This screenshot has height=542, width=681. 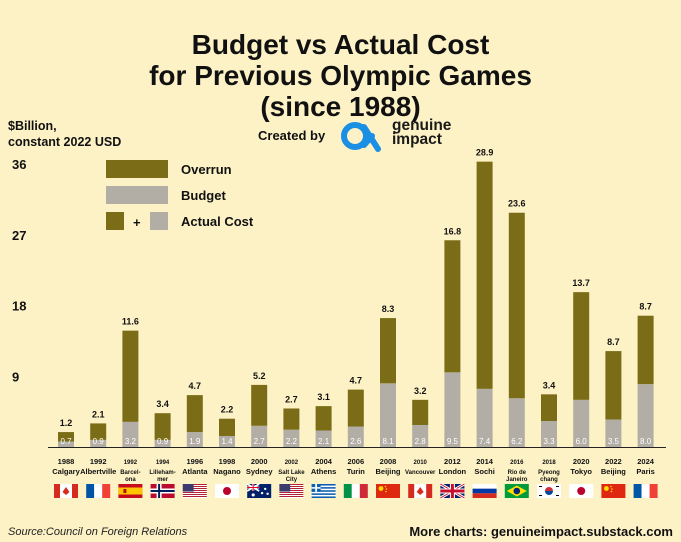 What do you see at coordinates (340, 106) in the screenshot?
I see `chart-title-line3: (since 1988)` at bounding box center [340, 106].